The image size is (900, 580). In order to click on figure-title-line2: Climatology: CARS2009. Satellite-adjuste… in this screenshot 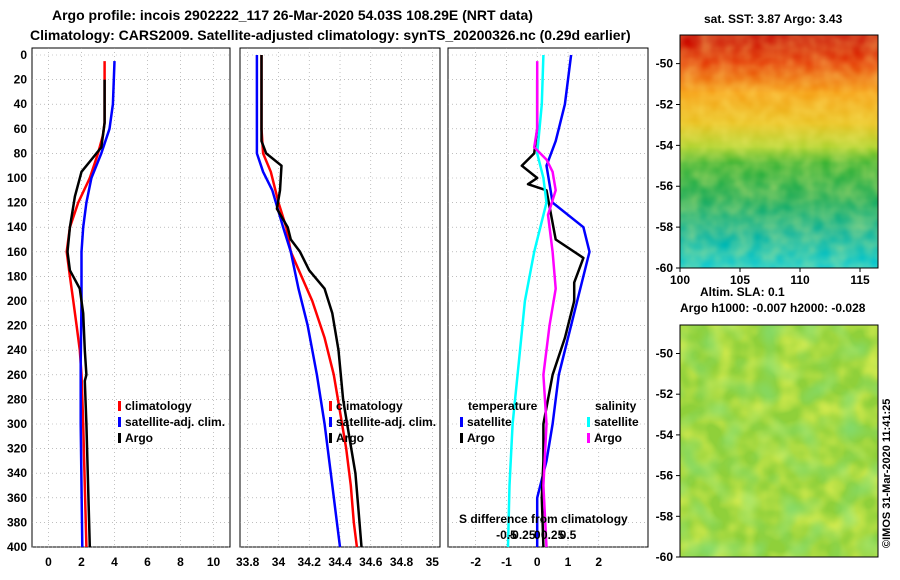, I will do `click(330, 35)`.